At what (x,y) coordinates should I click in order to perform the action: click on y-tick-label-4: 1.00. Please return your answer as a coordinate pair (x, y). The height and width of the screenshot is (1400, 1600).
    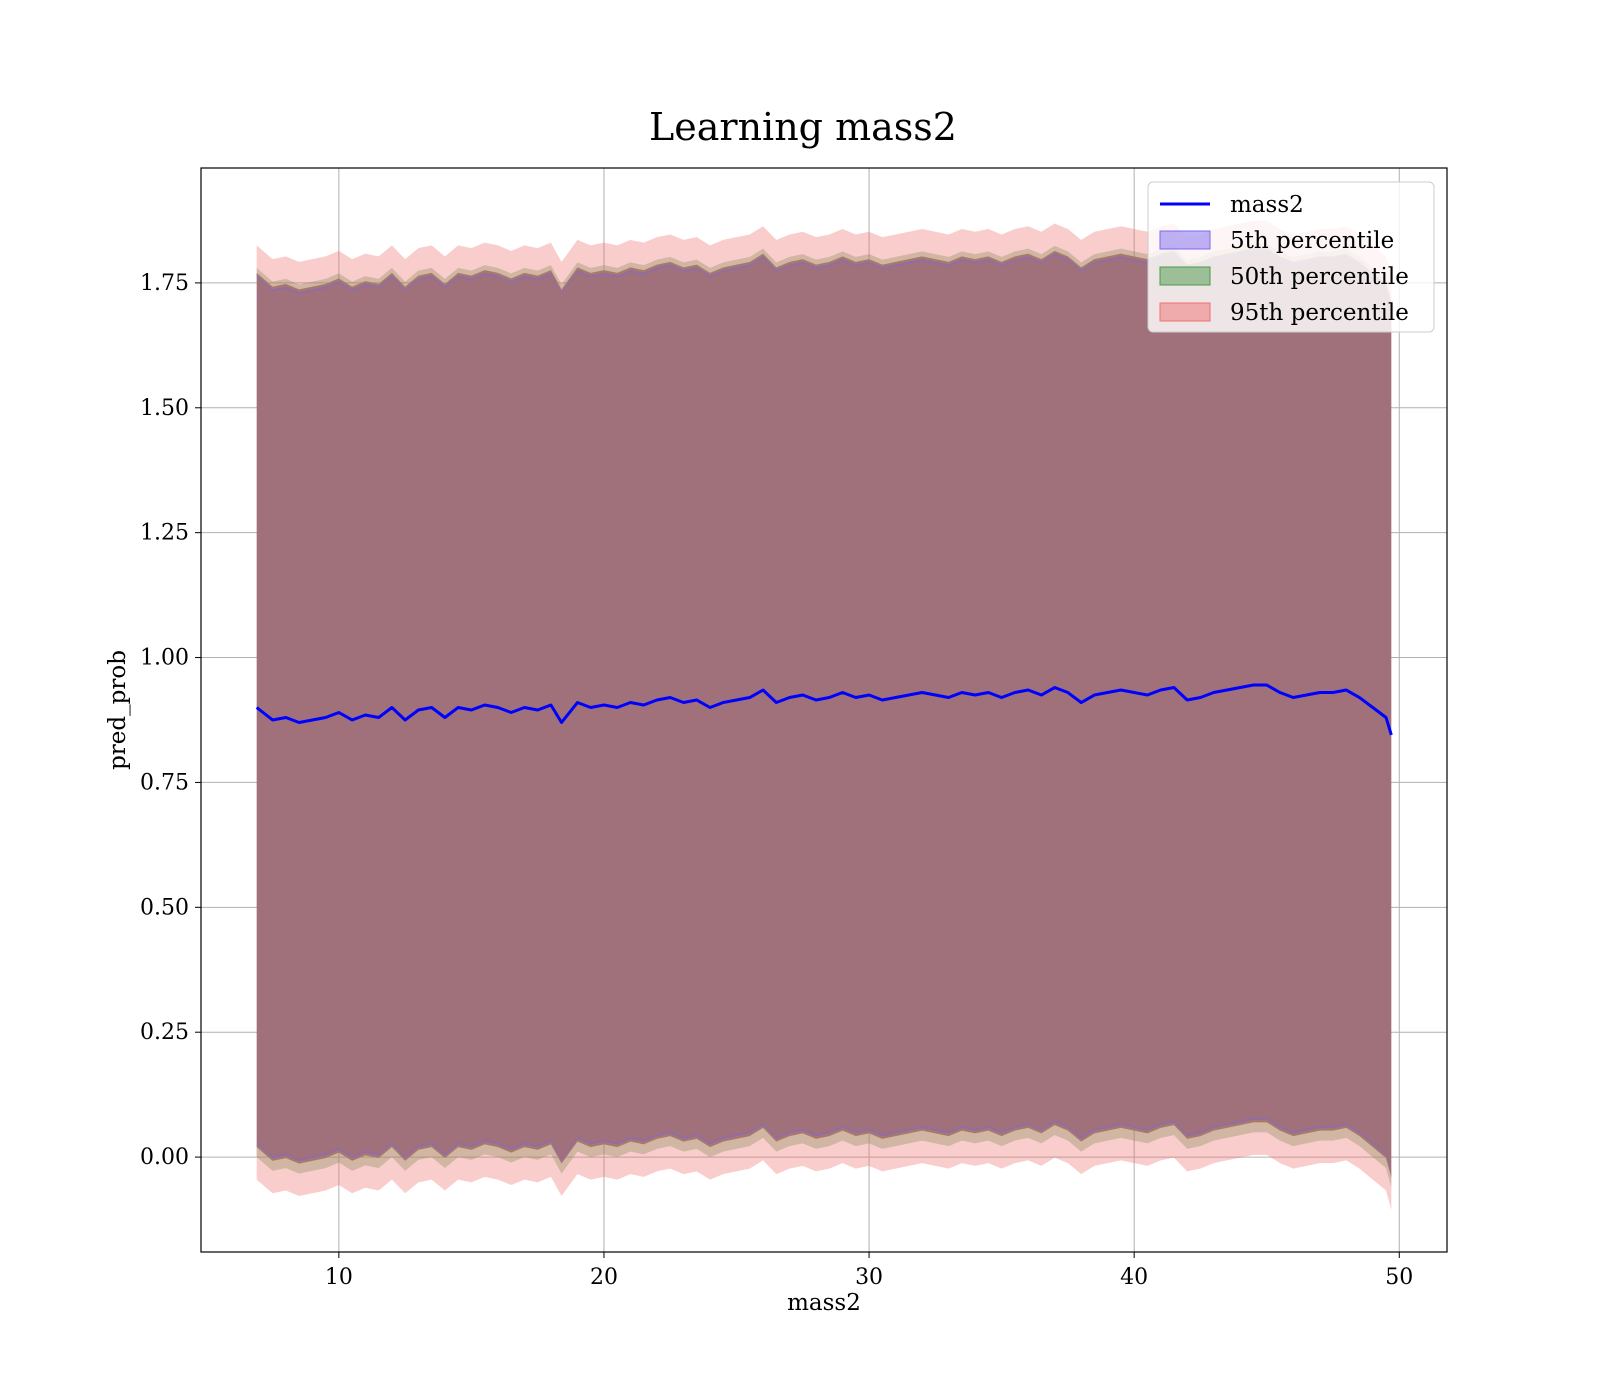
    Looking at the image, I should click on (164, 658).